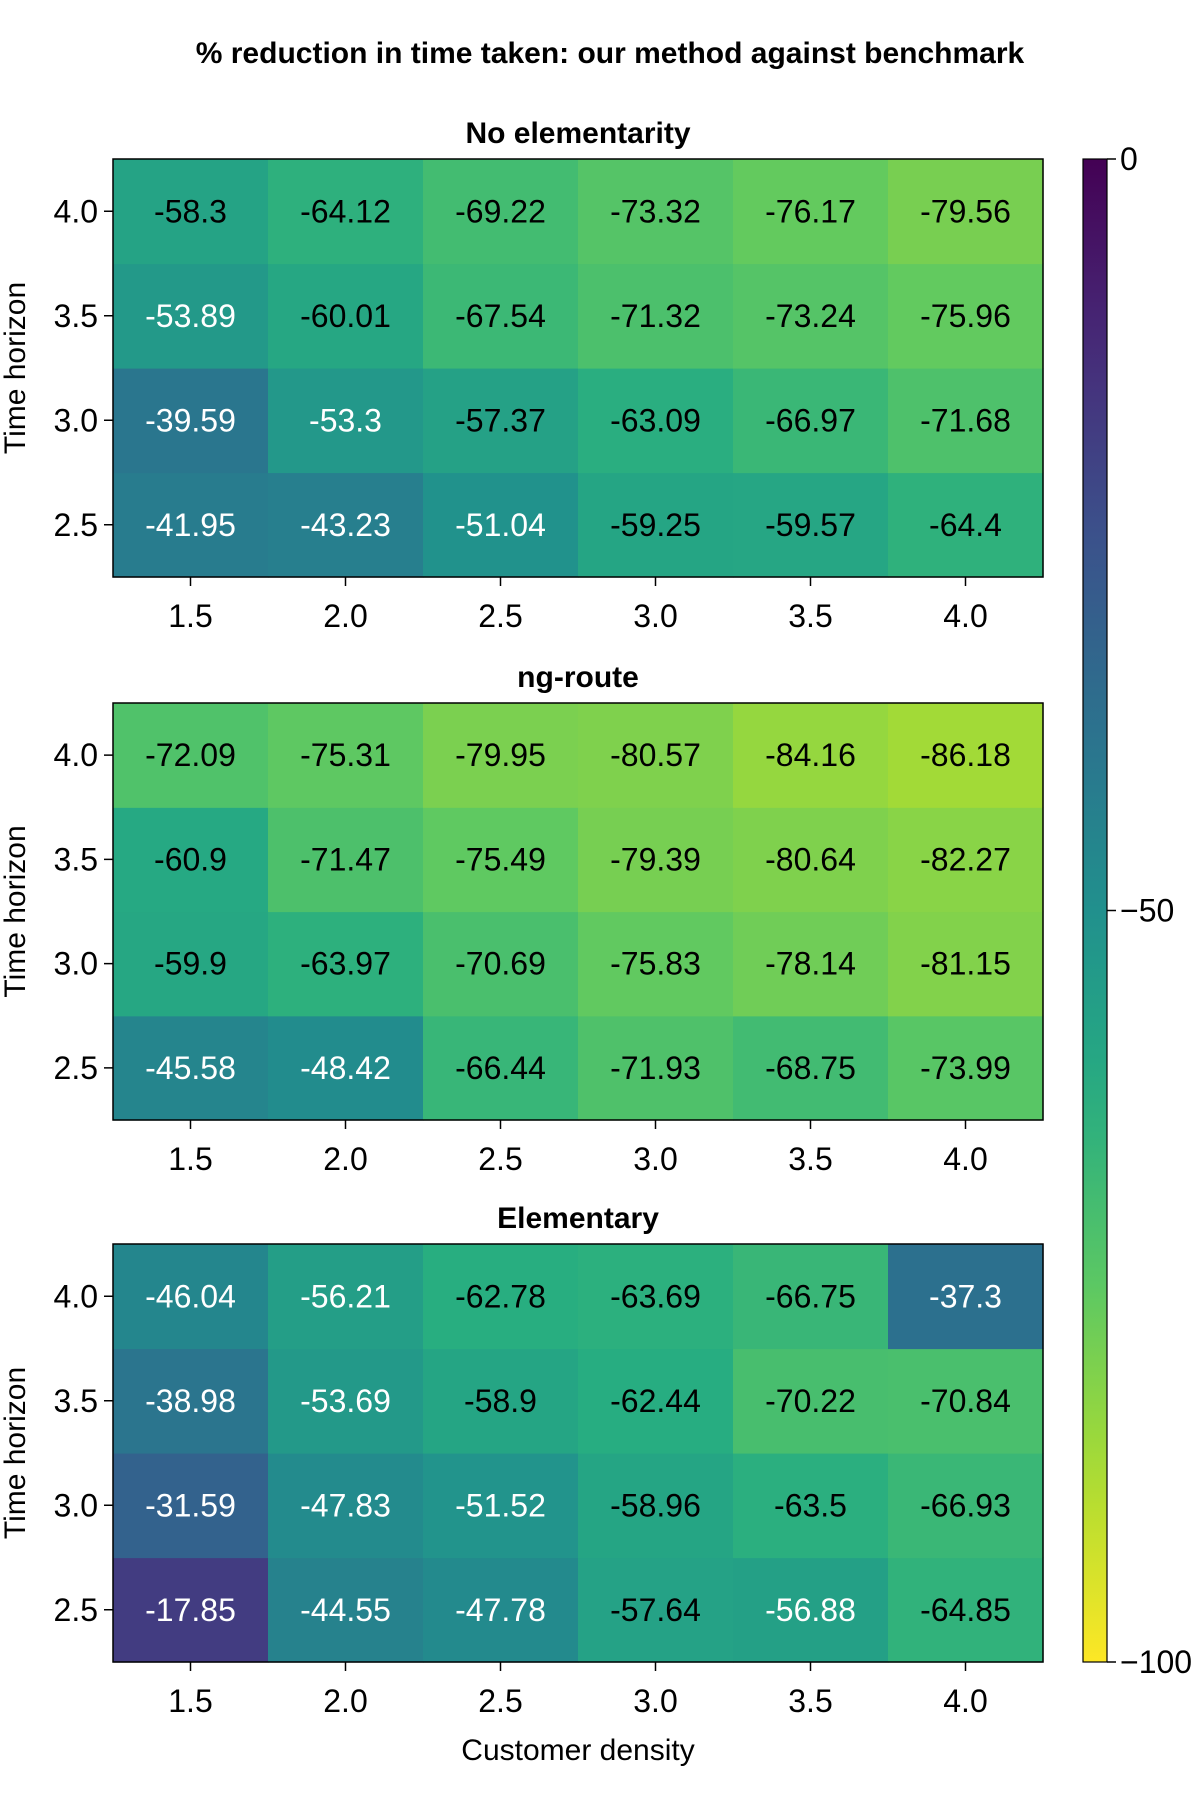 The width and height of the screenshot is (1200, 1805). I want to click on cell-value-label: -68.75, so click(810, 1068).